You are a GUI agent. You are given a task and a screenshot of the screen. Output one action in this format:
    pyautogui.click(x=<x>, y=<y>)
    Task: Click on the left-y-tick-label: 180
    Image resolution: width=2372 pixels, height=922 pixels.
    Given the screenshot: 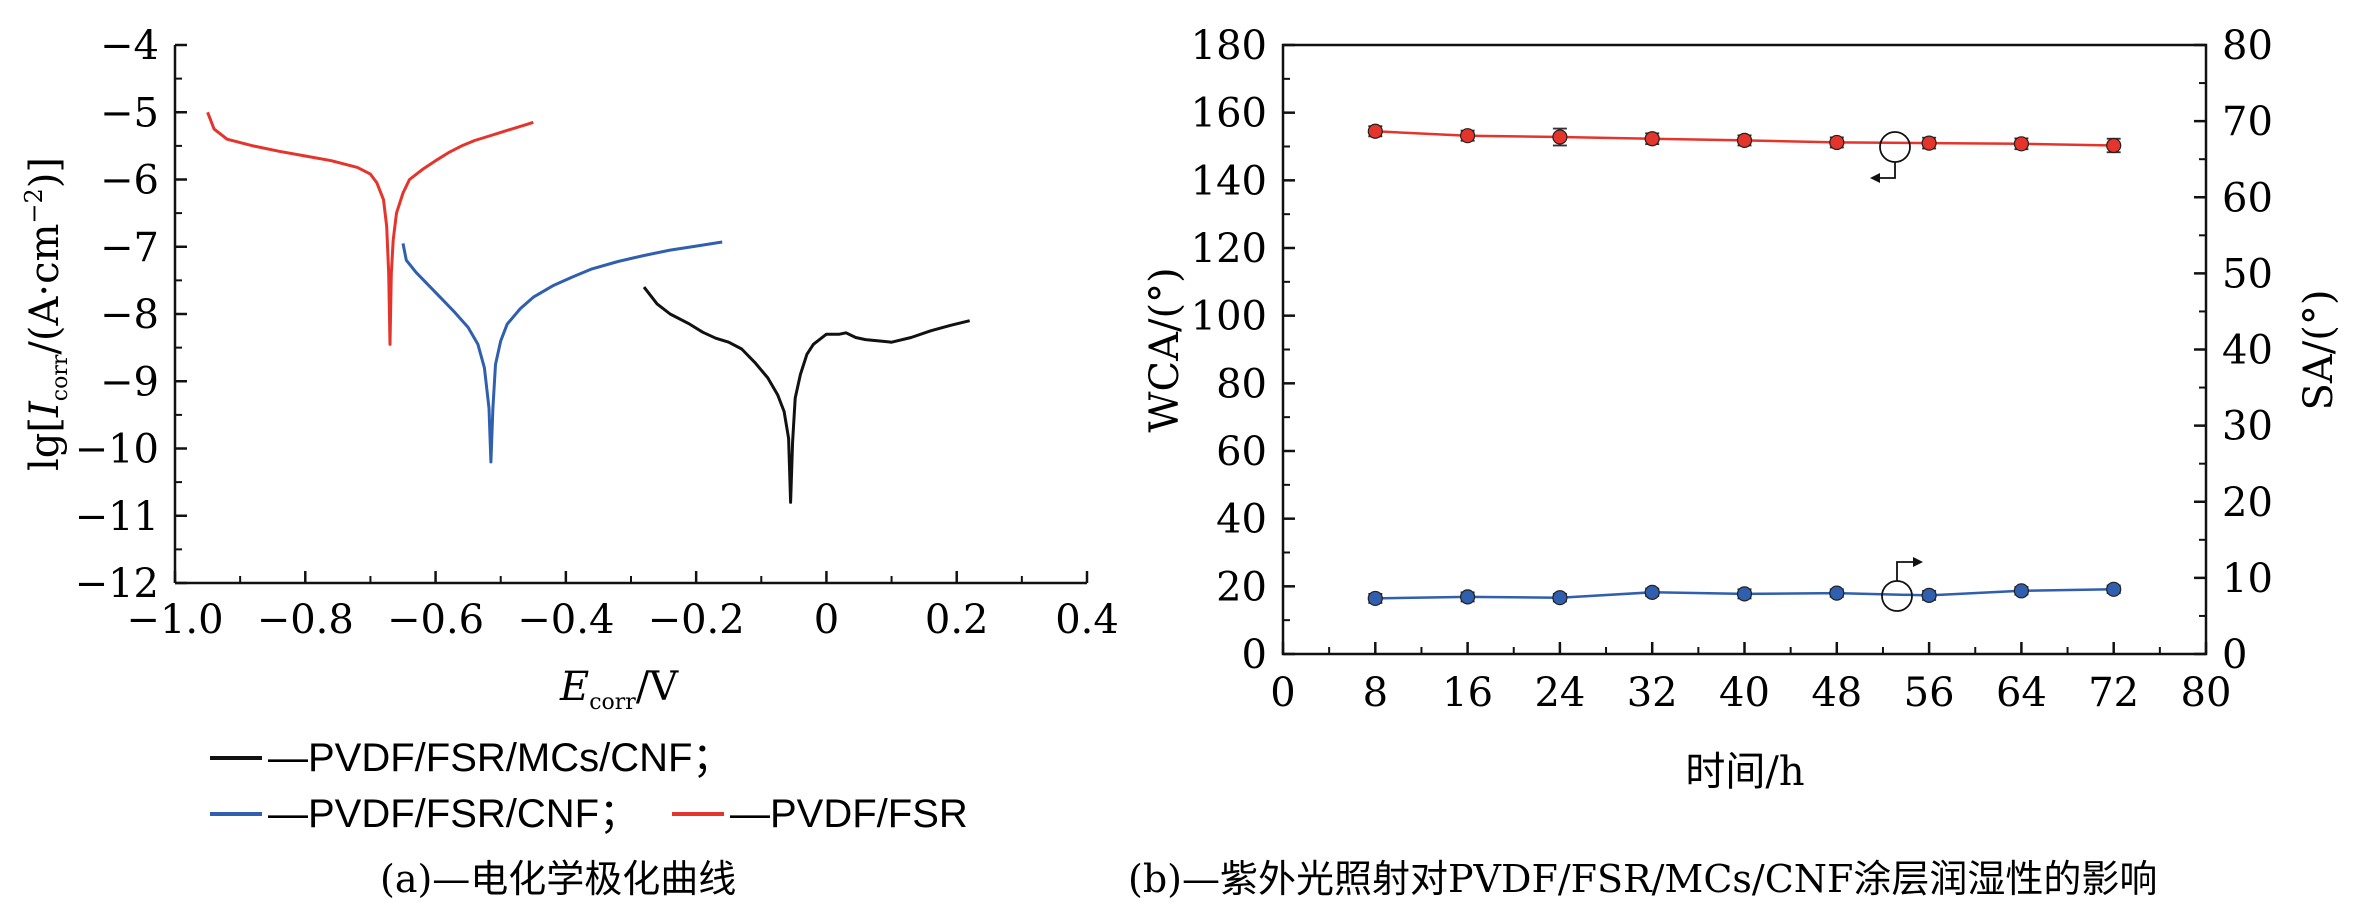 What is the action you would take?
    pyautogui.click(x=1229, y=46)
    